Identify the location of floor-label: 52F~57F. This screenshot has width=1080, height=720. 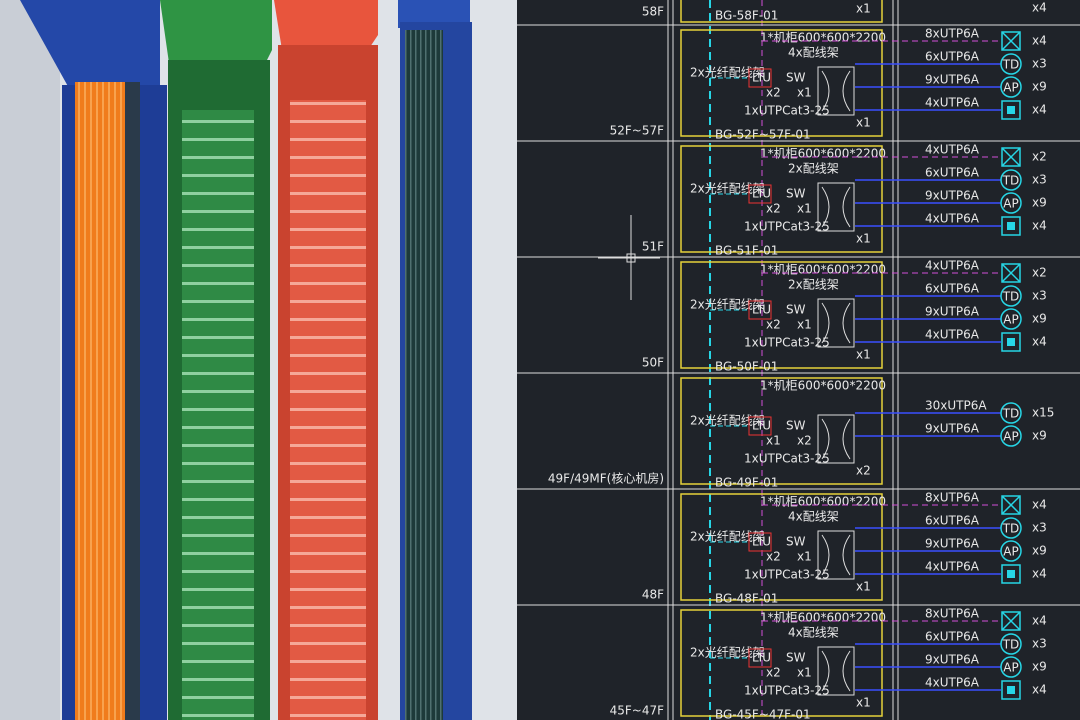
(637, 131).